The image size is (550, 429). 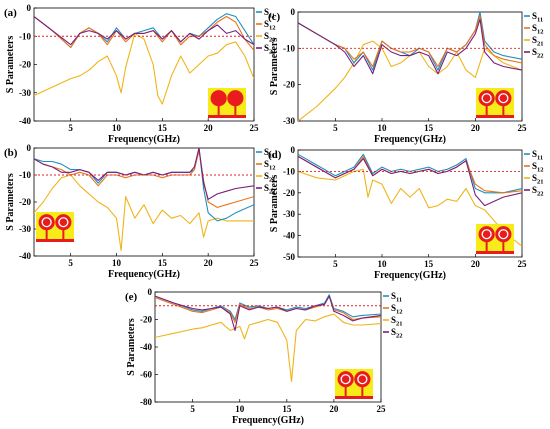 I want to click on panel-label: (c), so click(x=274, y=17).